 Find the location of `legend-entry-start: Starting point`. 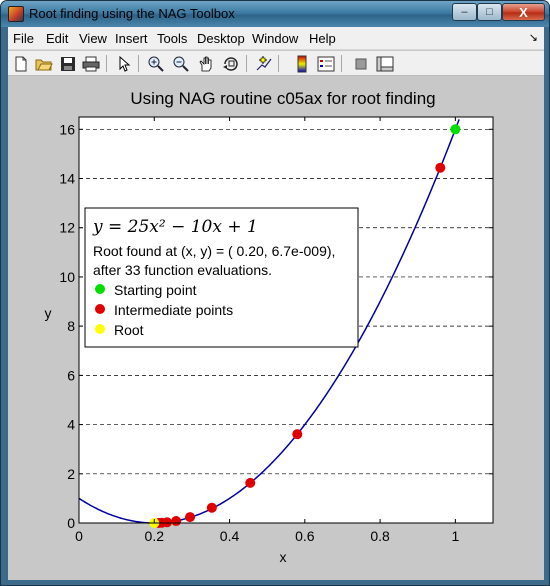

legend-entry-start: Starting point is located at coordinates (155, 290).